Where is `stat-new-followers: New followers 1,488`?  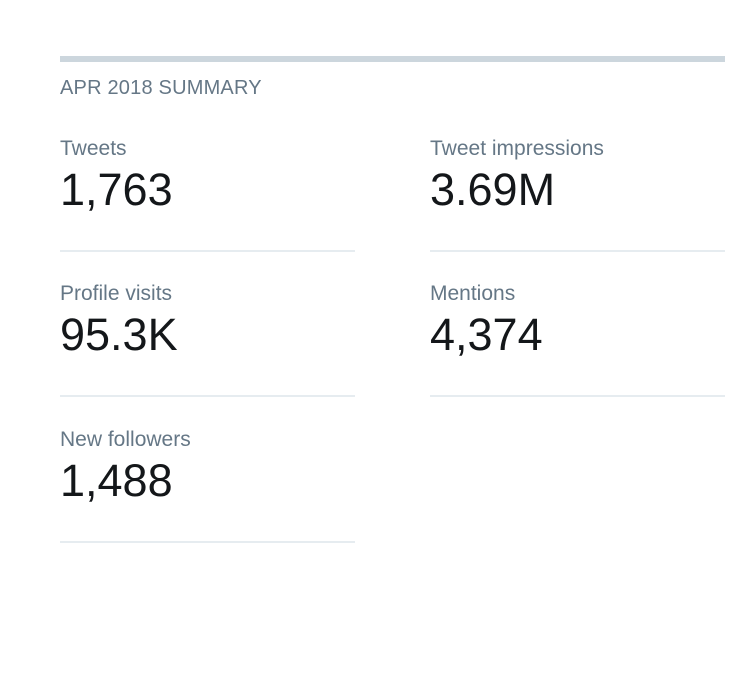
stat-new-followers: New followers 1,488 is located at coordinates (207, 417).